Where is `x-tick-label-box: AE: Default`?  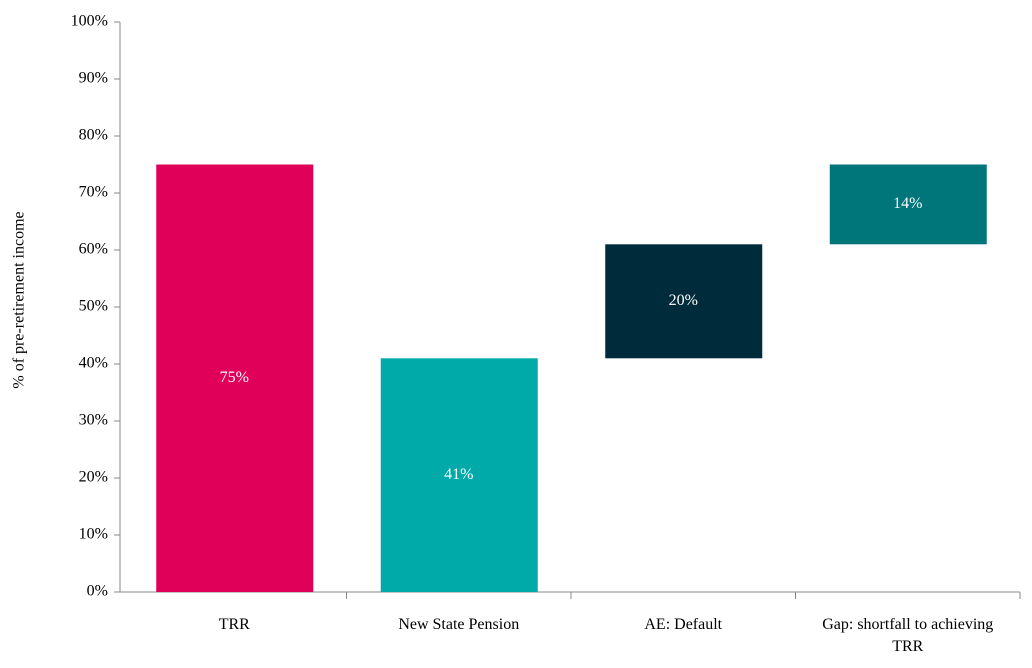
x-tick-label-box: AE: Default is located at coordinates (683, 624).